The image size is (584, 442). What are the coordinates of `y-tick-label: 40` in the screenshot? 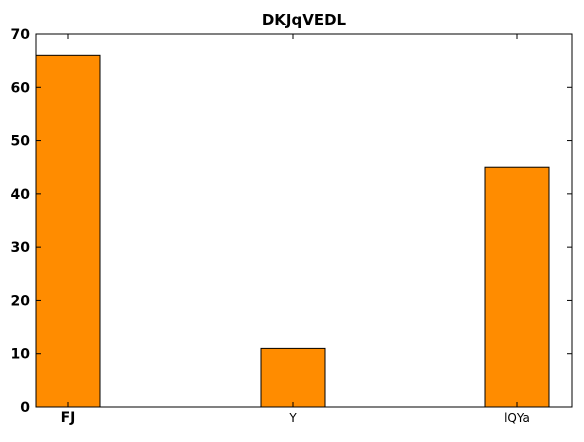 It's located at (21, 195).